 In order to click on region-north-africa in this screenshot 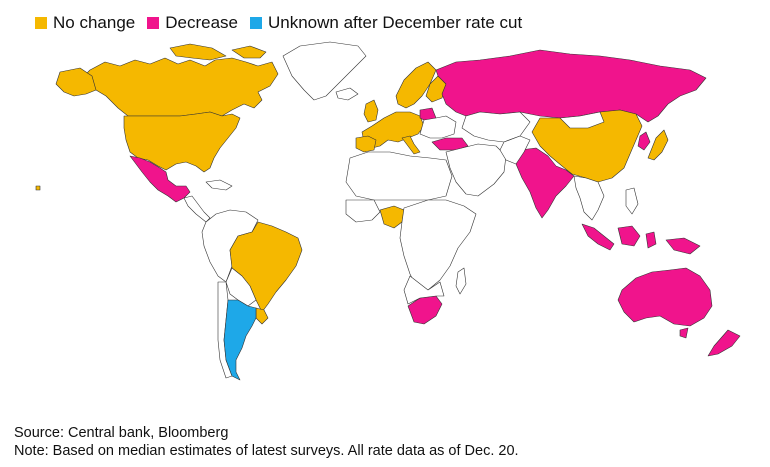, I will do `click(399, 176)`.